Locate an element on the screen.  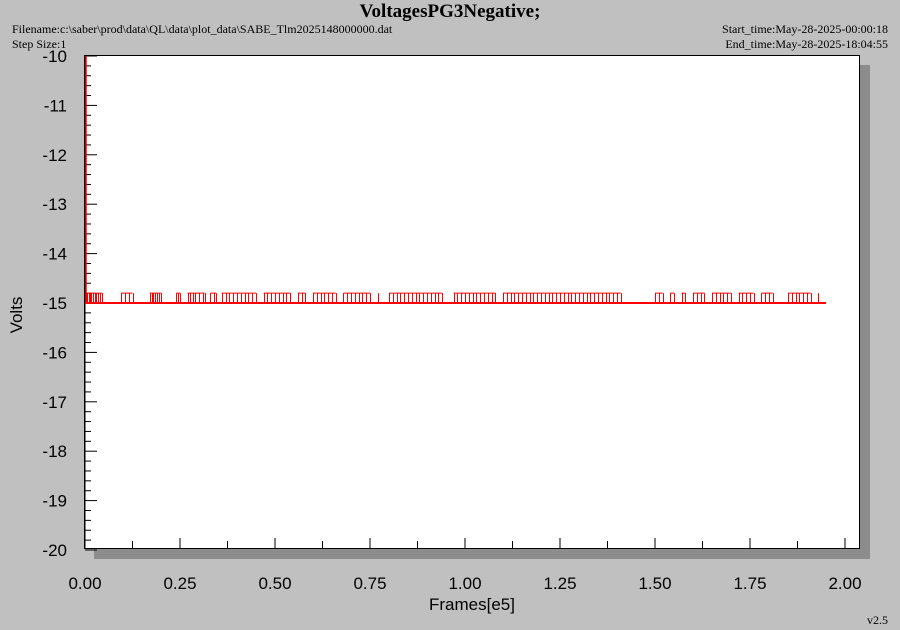
x-tick-label: 1.00 is located at coordinates (464, 583).